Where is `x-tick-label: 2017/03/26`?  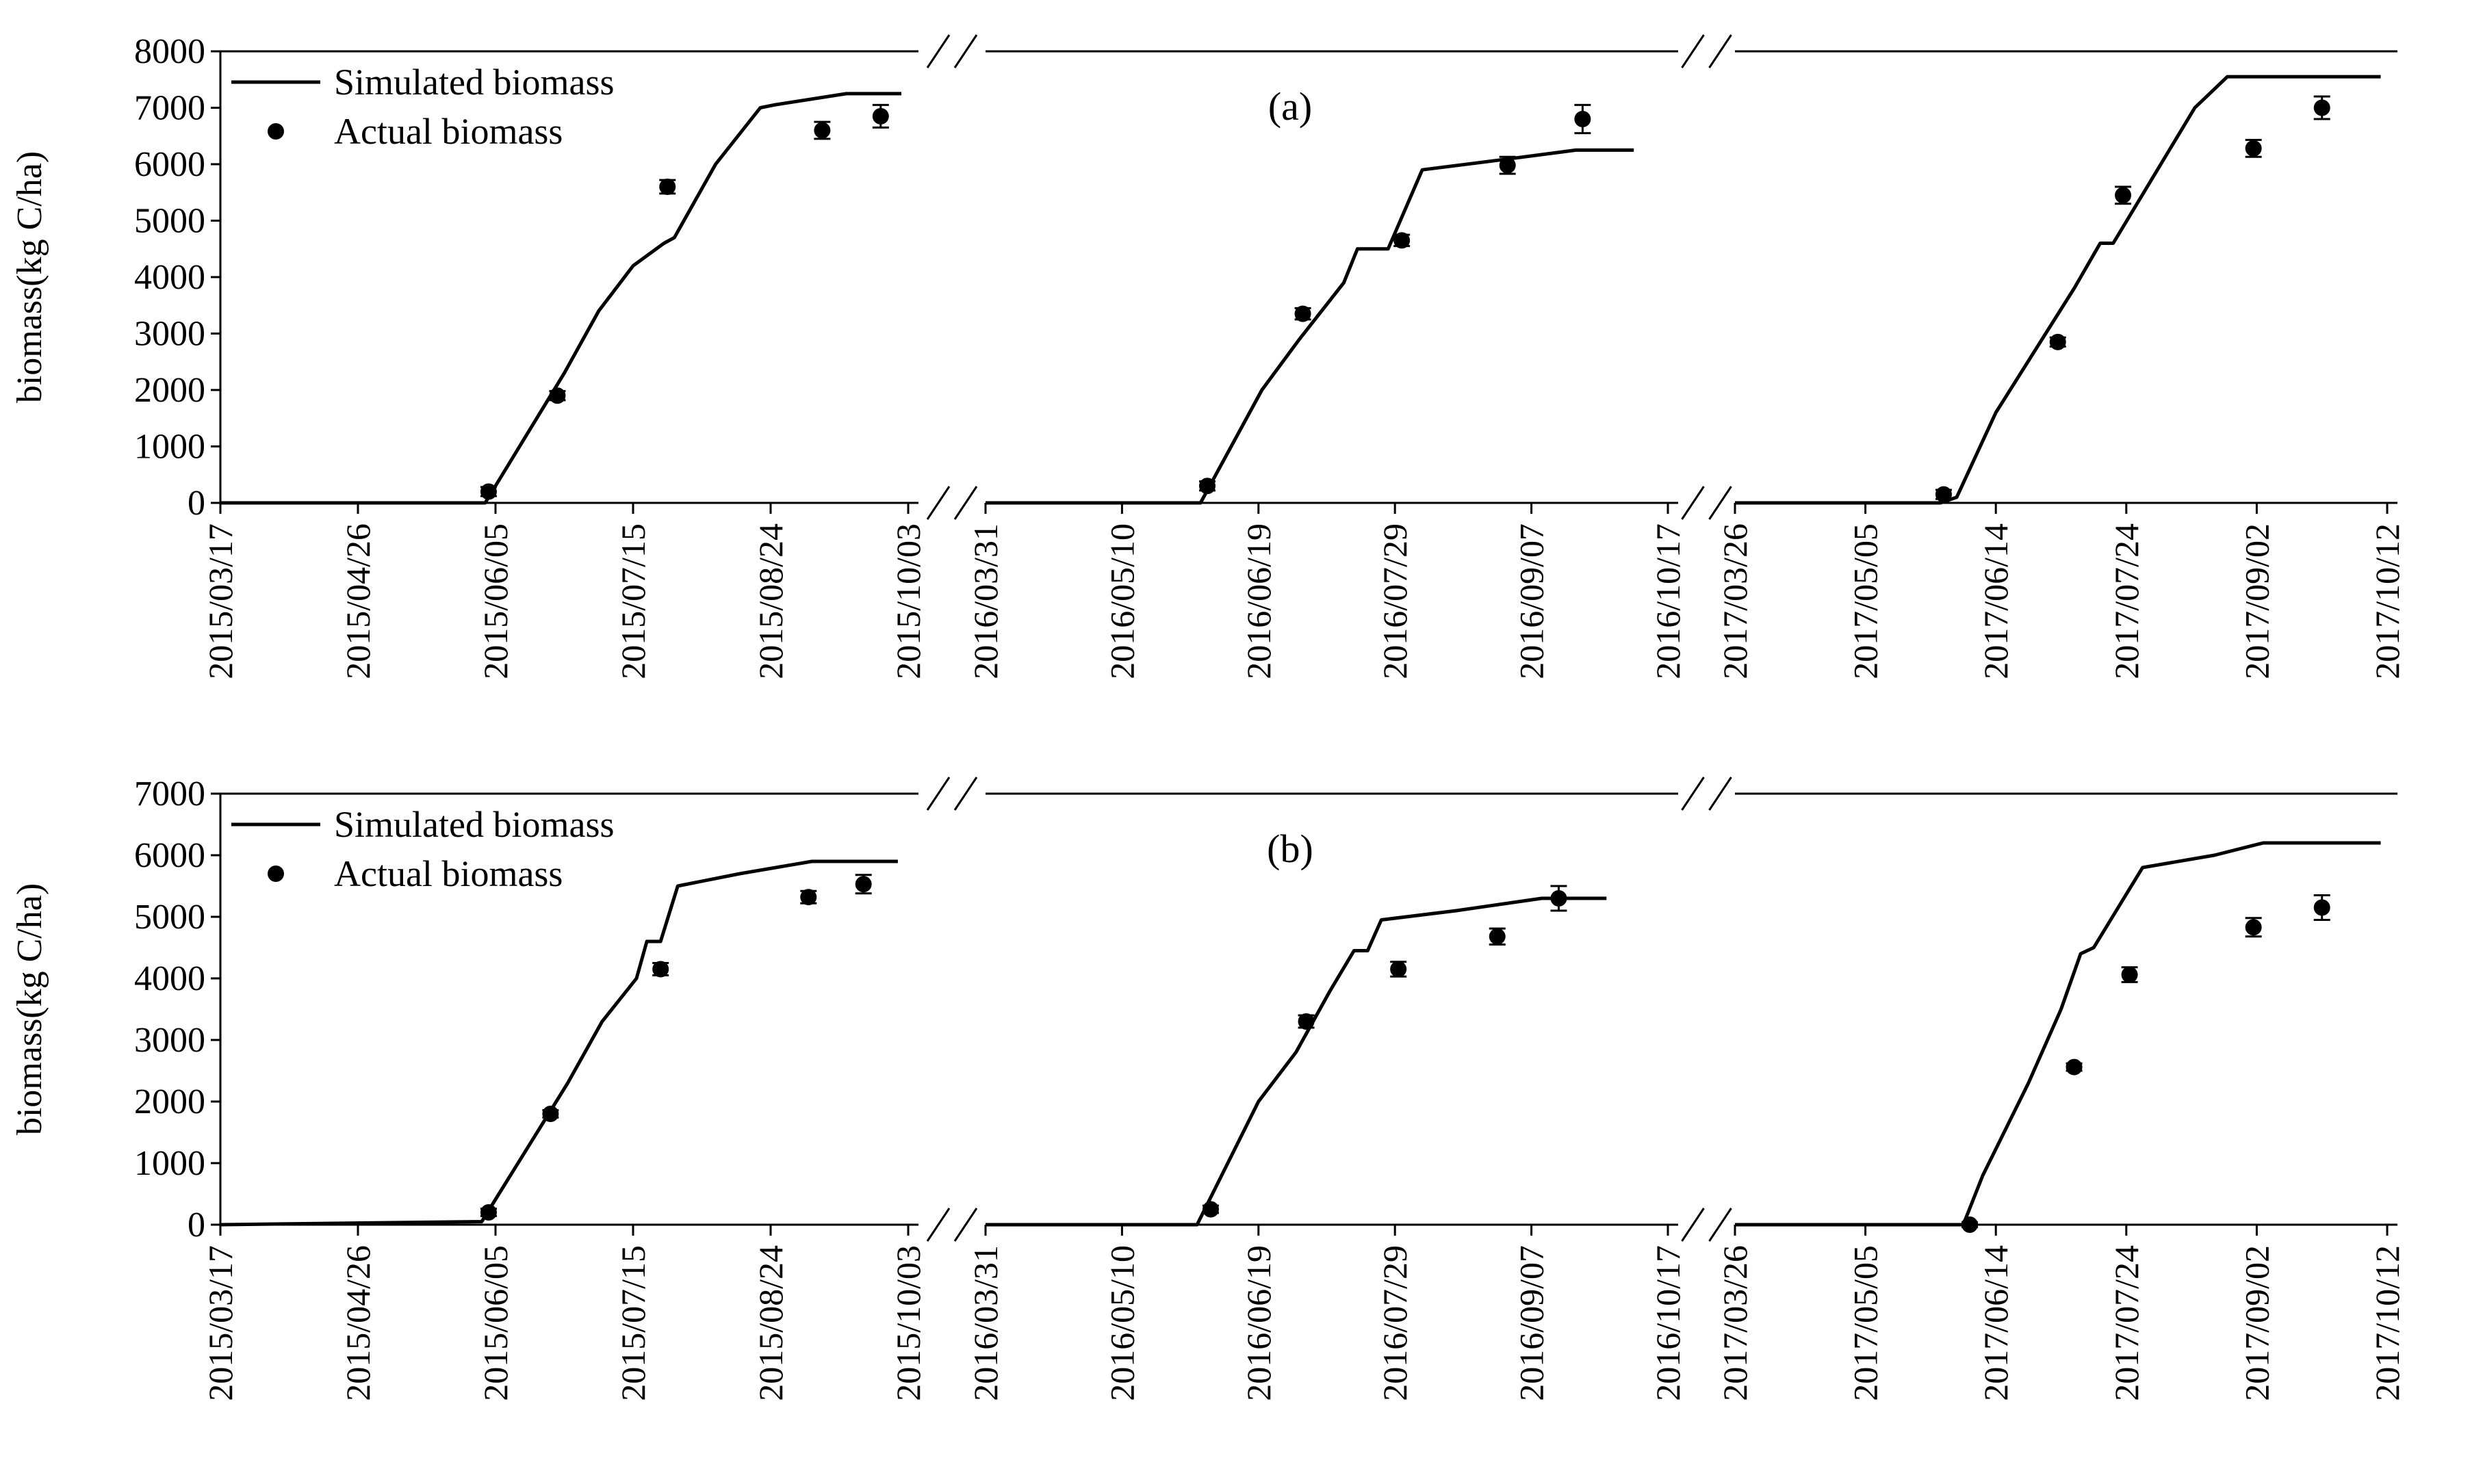
x-tick-label: 2017/03/26 is located at coordinates (1735, 1323).